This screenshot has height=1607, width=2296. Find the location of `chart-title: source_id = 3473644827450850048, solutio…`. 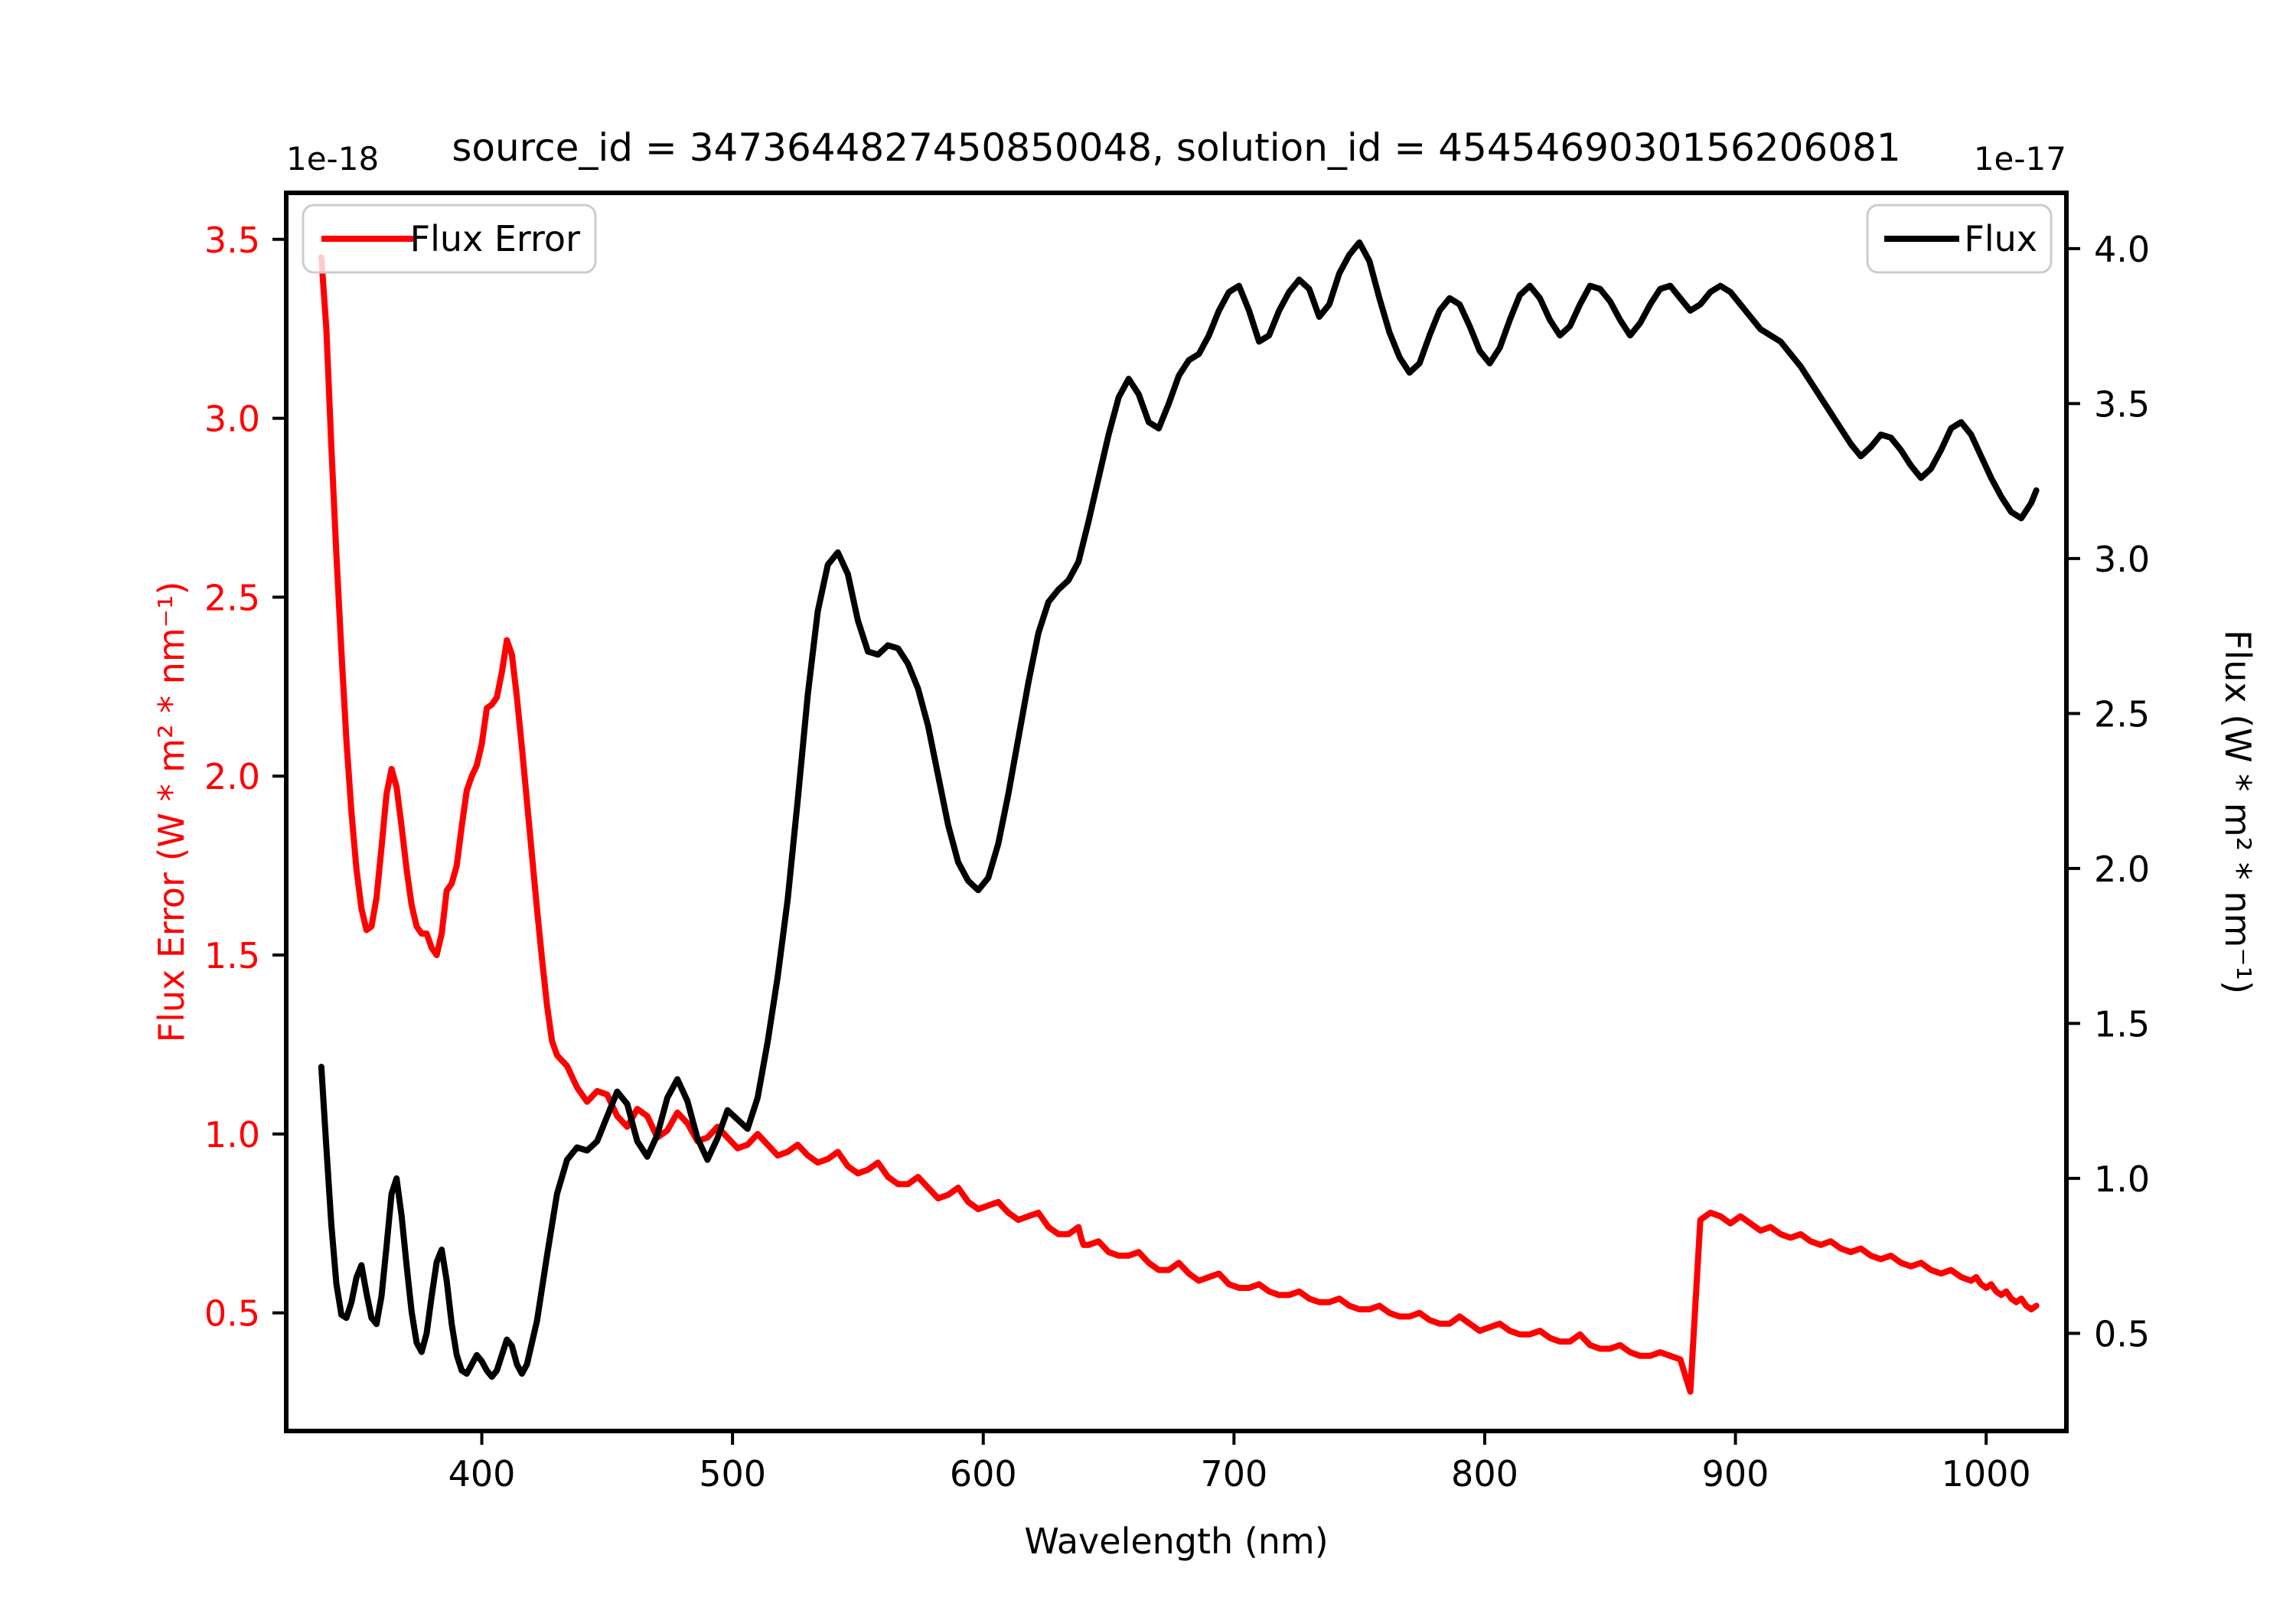

chart-title: source_id = 3473644827450850048, solutio… is located at coordinates (1176, 147).